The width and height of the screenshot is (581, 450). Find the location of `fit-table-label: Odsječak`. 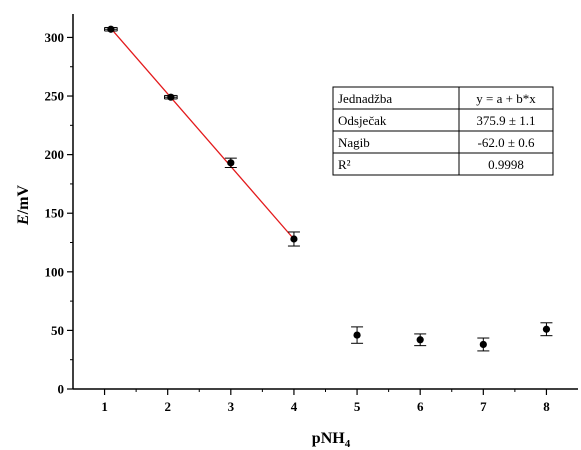

fit-table-label: Odsječak is located at coordinates (362, 120).